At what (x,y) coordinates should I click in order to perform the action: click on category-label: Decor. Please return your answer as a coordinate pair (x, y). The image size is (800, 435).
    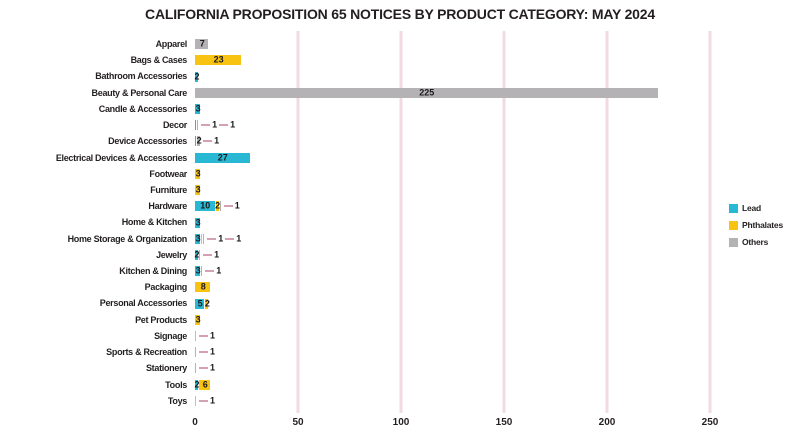
    Looking at the image, I should click on (174, 125).